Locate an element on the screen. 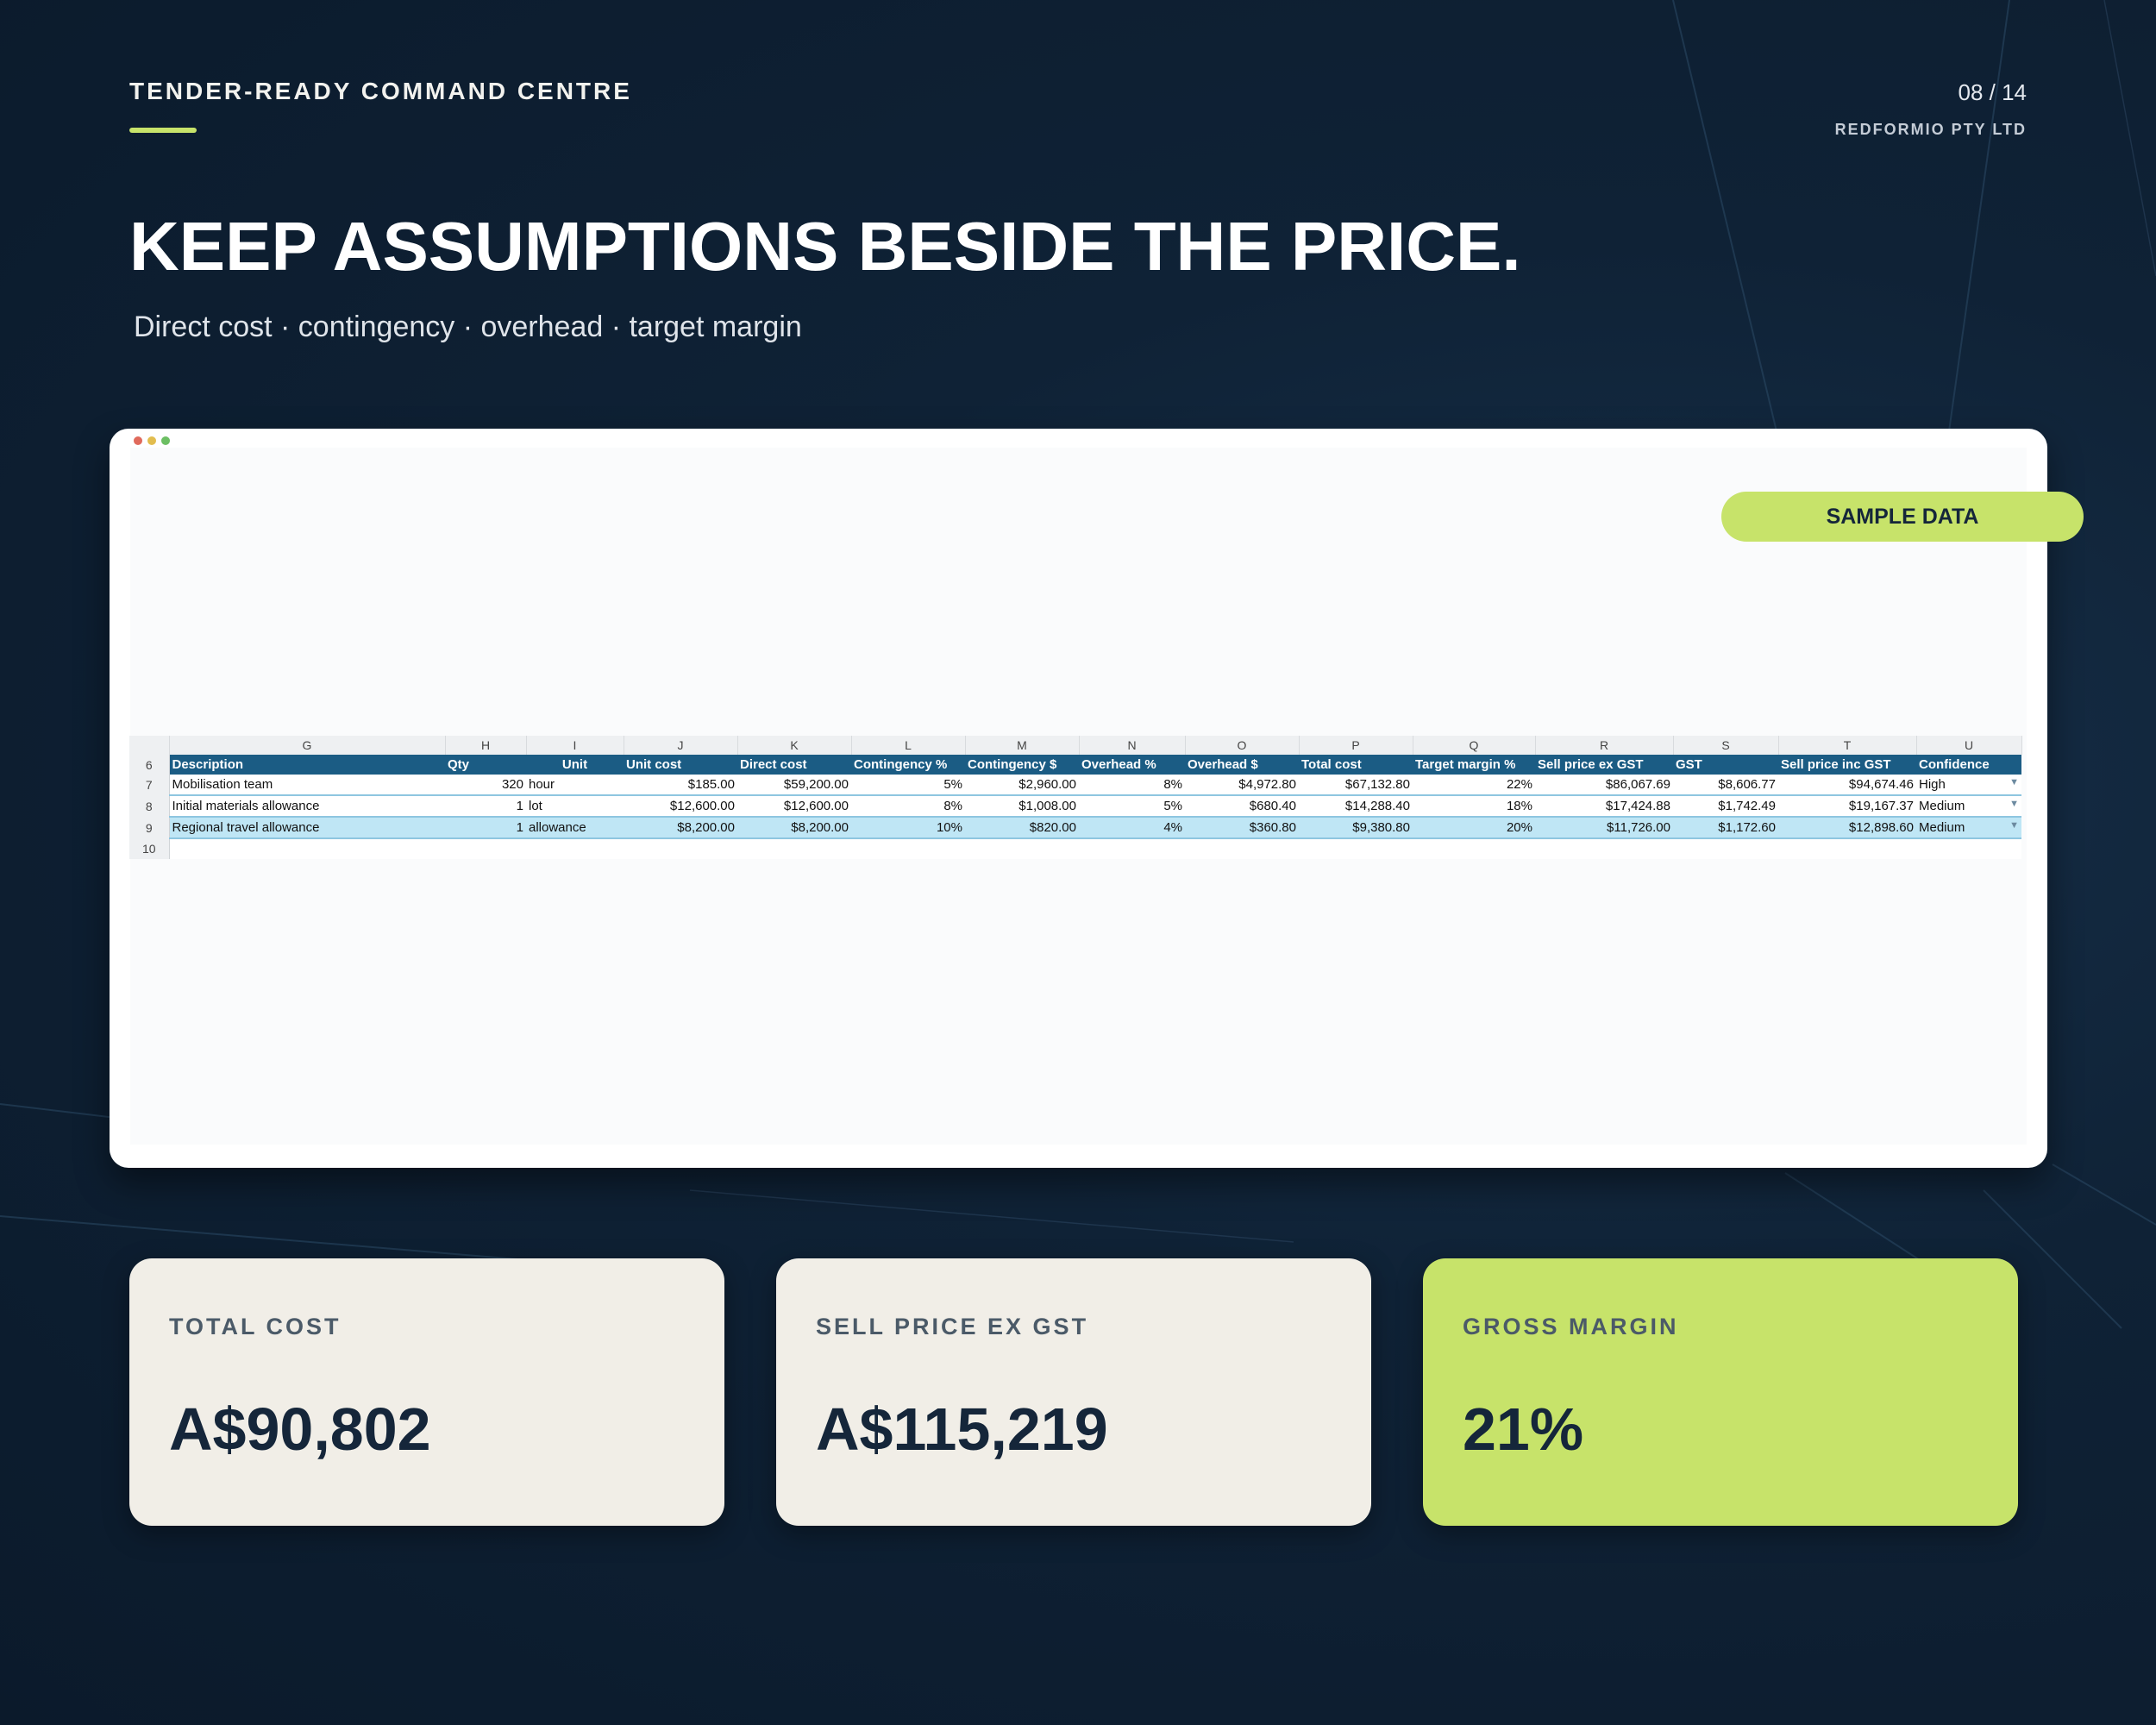 The image size is (2156, 1725). unit-cell: lot is located at coordinates (575, 807).